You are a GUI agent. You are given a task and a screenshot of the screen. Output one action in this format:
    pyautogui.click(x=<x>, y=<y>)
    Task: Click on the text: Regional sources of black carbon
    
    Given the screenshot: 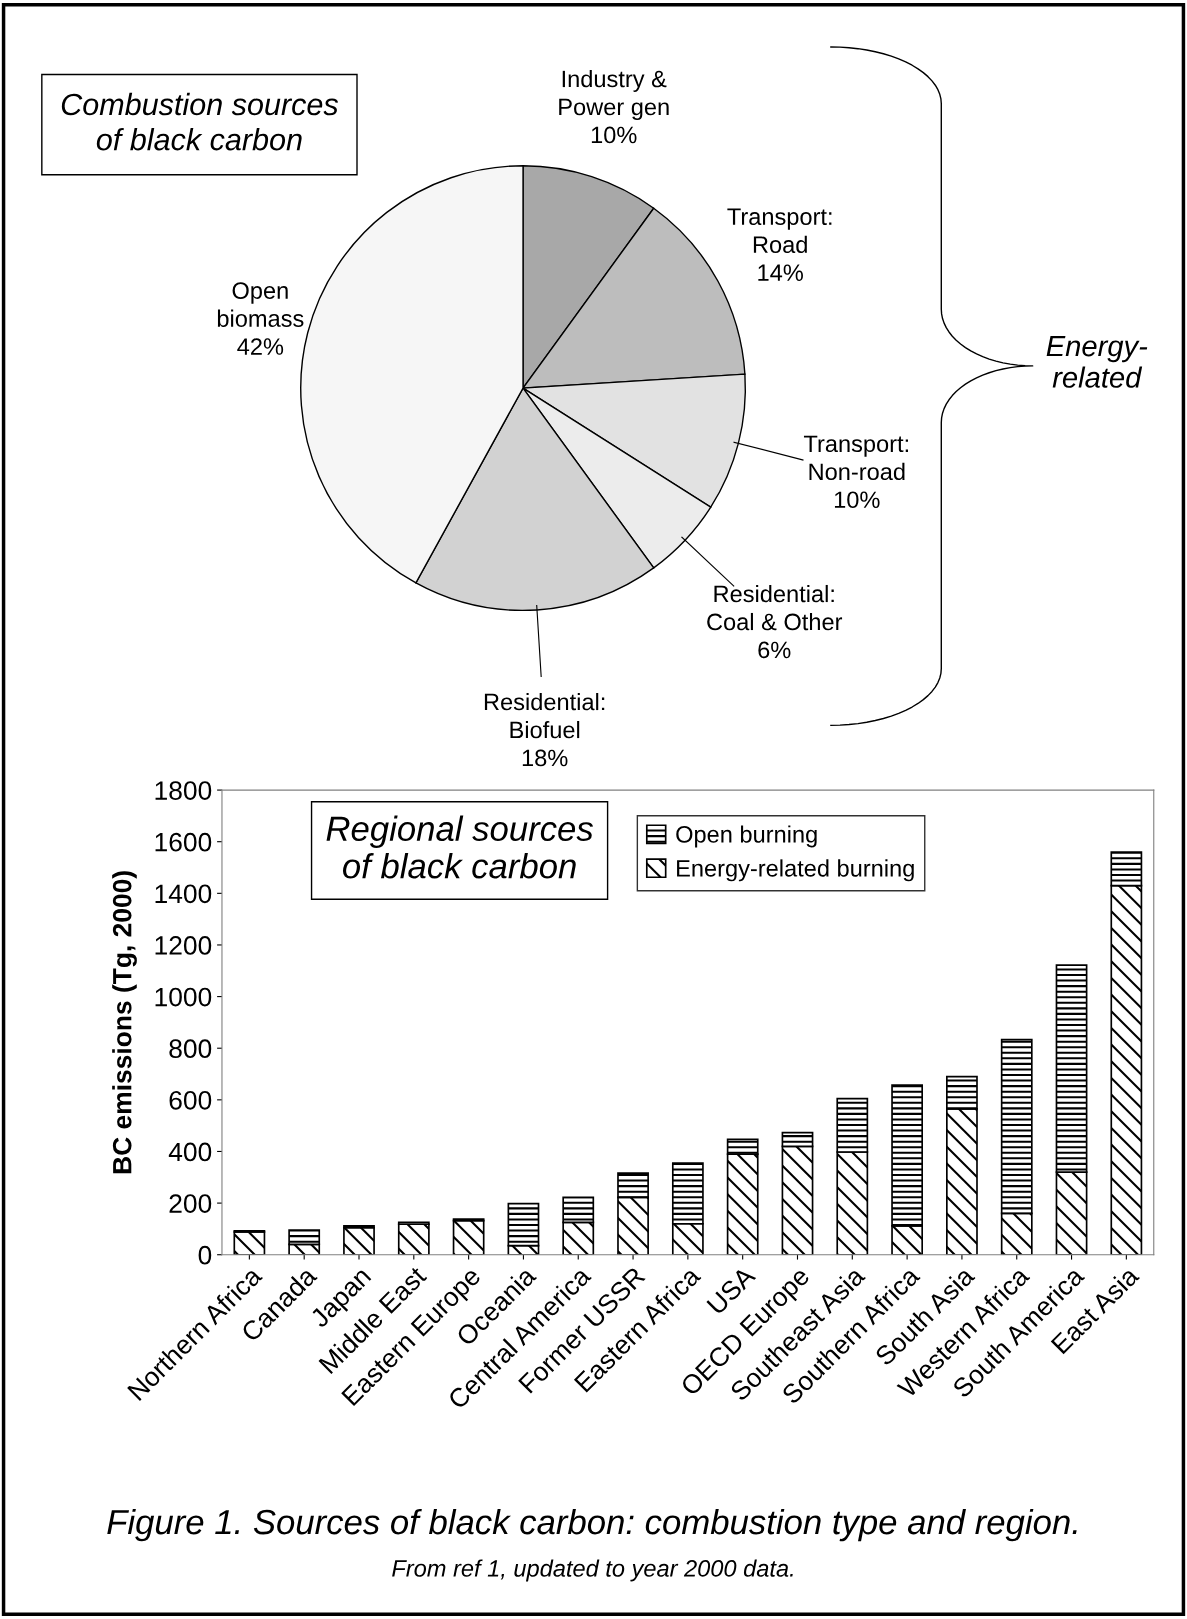 What is the action you would take?
    pyautogui.click(x=460, y=847)
    